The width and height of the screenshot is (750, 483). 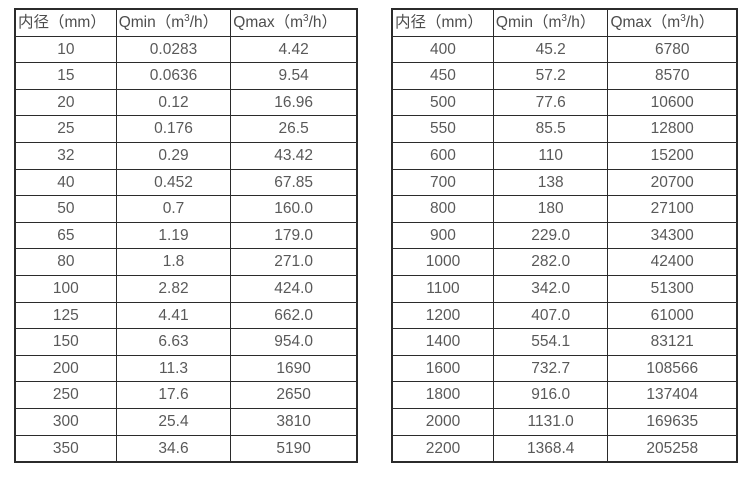 What do you see at coordinates (173, 395) in the screenshot?
I see `qmin-cell: 17.6` at bounding box center [173, 395].